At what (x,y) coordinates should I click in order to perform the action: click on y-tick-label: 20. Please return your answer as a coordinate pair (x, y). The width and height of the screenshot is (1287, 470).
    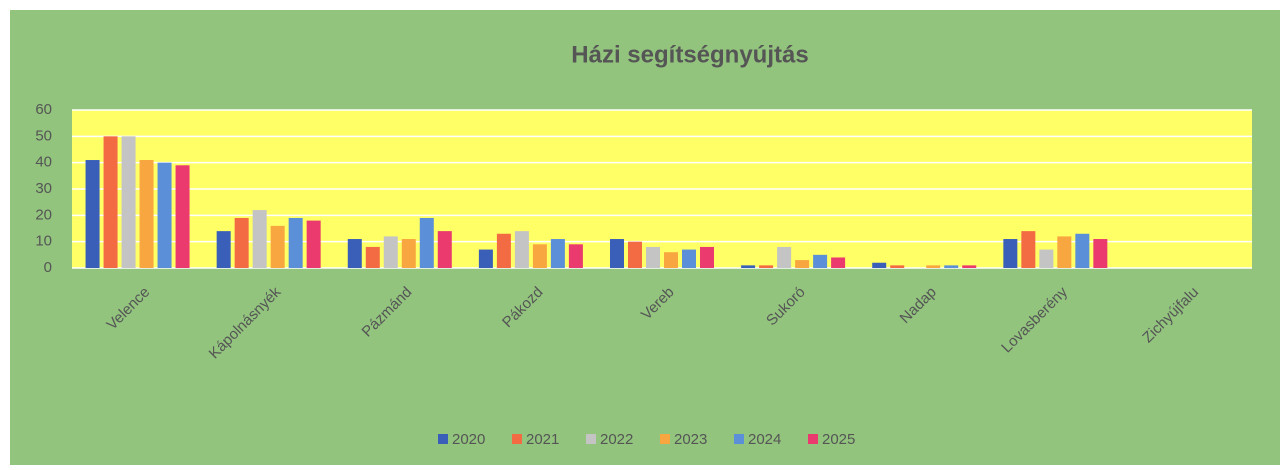
    Looking at the image, I should click on (43, 214).